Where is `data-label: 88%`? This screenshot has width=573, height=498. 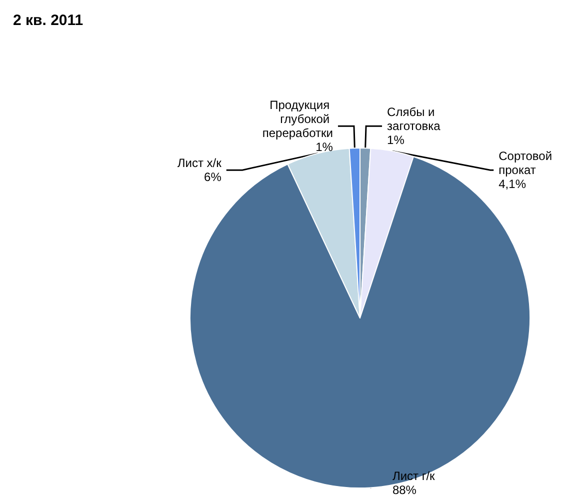 data-label: 88% is located at coordinates (404, 490).